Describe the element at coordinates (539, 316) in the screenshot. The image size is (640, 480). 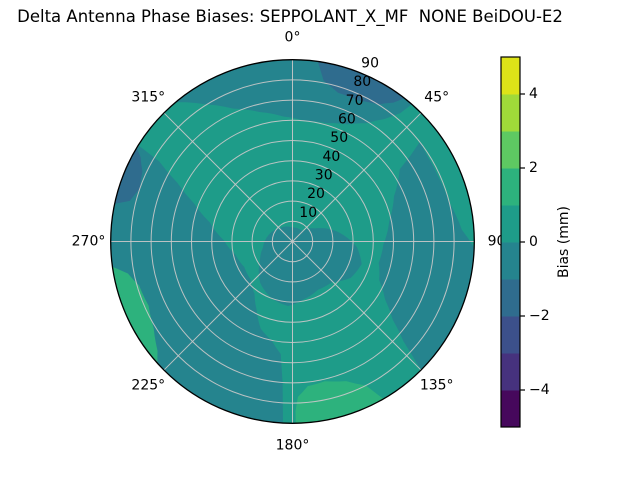
I see `colorbar-tick-label: −2` at that location.